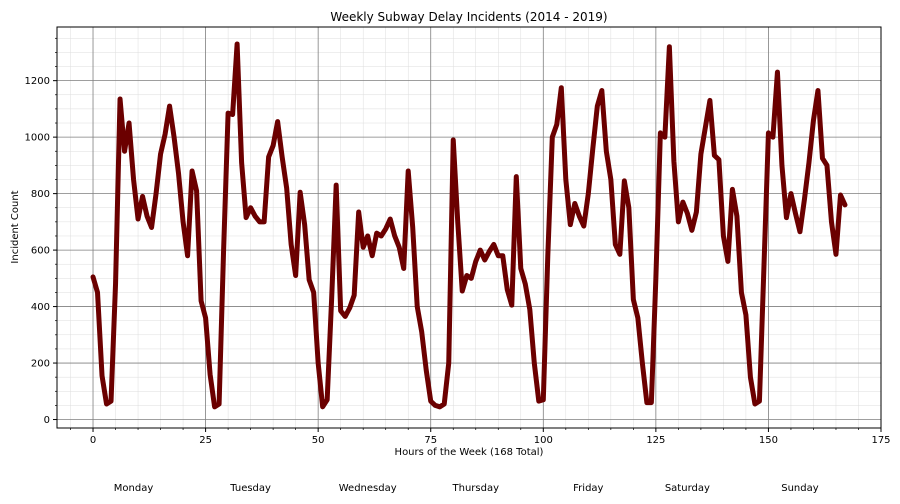  I want to click on x-tick-label: 175, so click(880, 440).